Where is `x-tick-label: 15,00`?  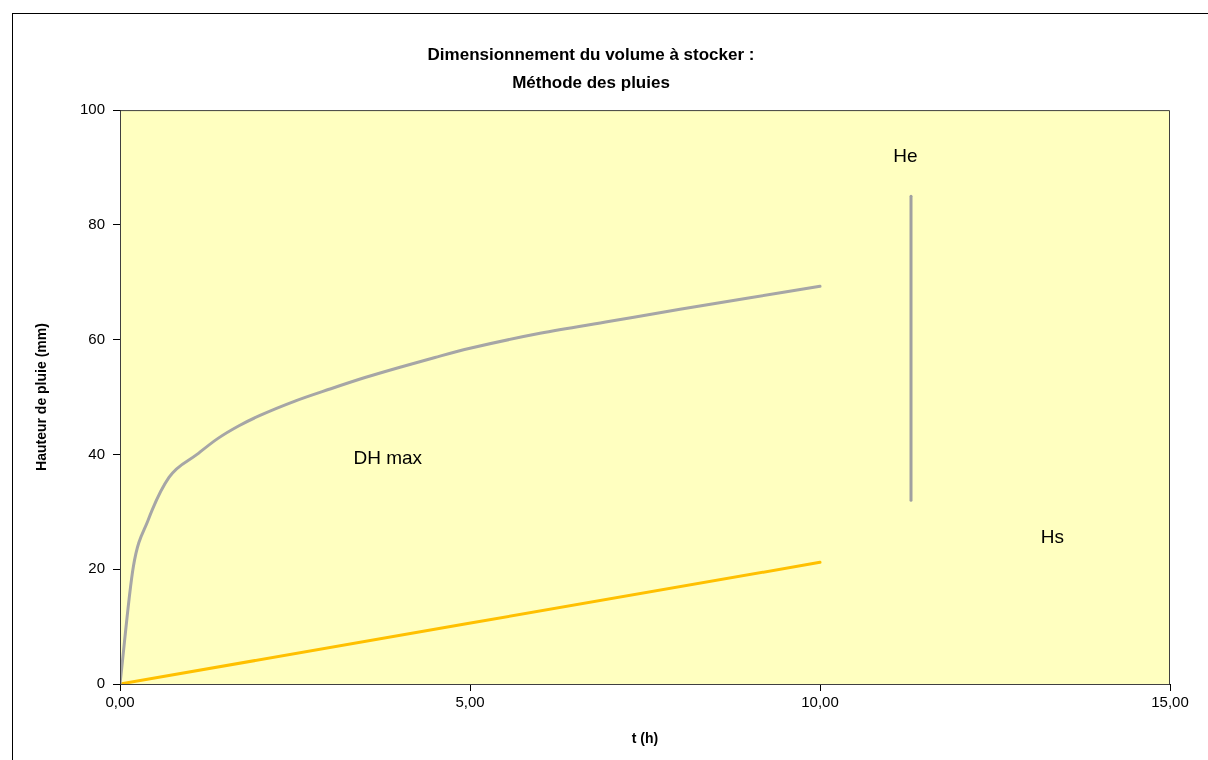
x-tick-label: 15,00 is located at coordinates (1170, 702).